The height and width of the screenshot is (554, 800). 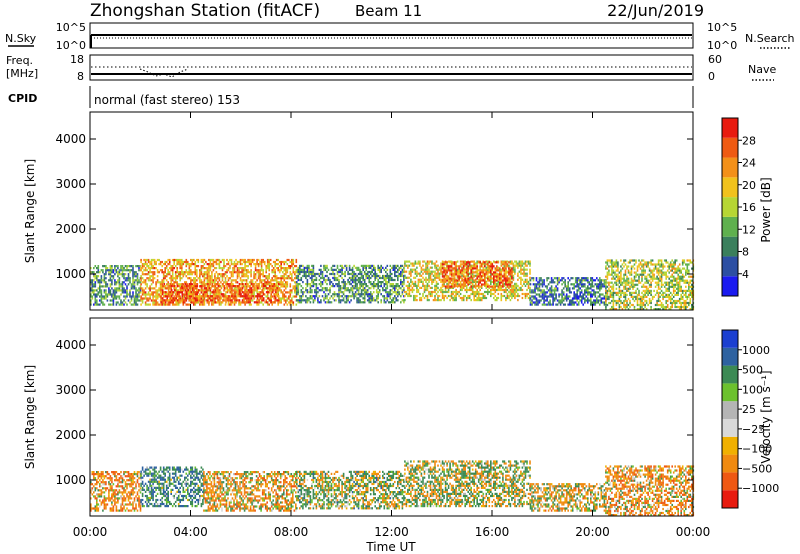 What do you see at coordinates (22, 98) in the screenshot?
I see `cpid-label: CPID` at bounding box center [22, 98].